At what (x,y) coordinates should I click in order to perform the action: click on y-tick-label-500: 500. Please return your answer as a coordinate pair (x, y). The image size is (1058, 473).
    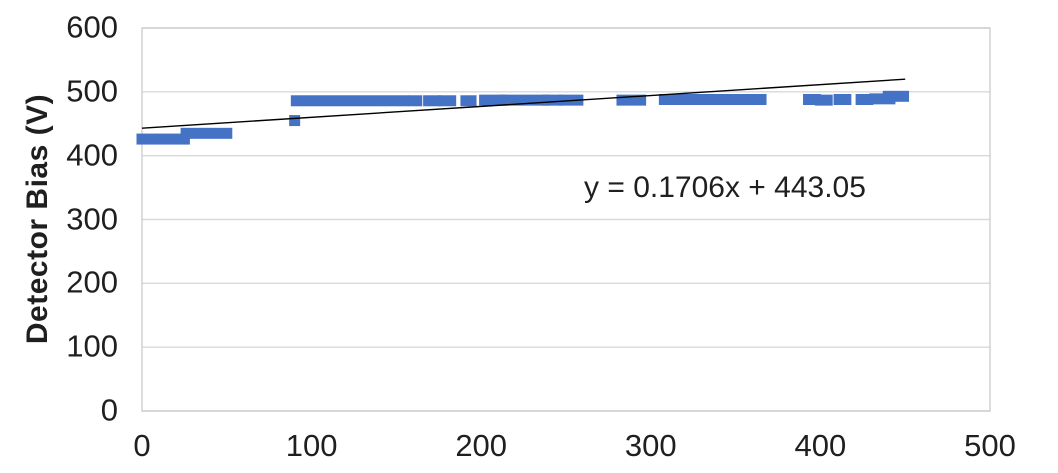
    Looking at the image, I should click on (92, 91).